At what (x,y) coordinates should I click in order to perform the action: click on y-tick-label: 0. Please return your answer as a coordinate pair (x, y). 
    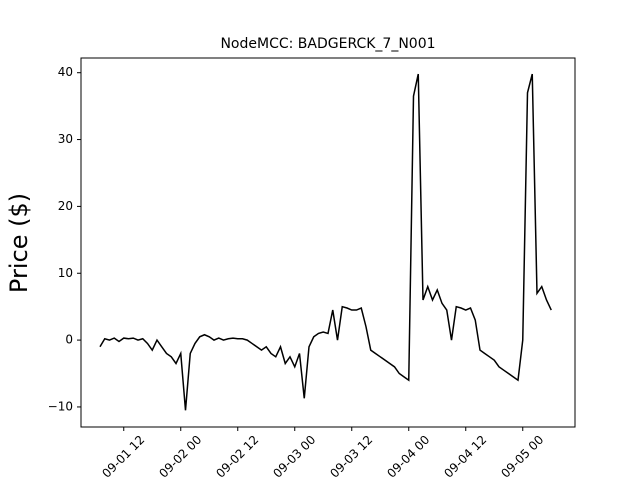
    Looking at the image, I should click on (69, 340).